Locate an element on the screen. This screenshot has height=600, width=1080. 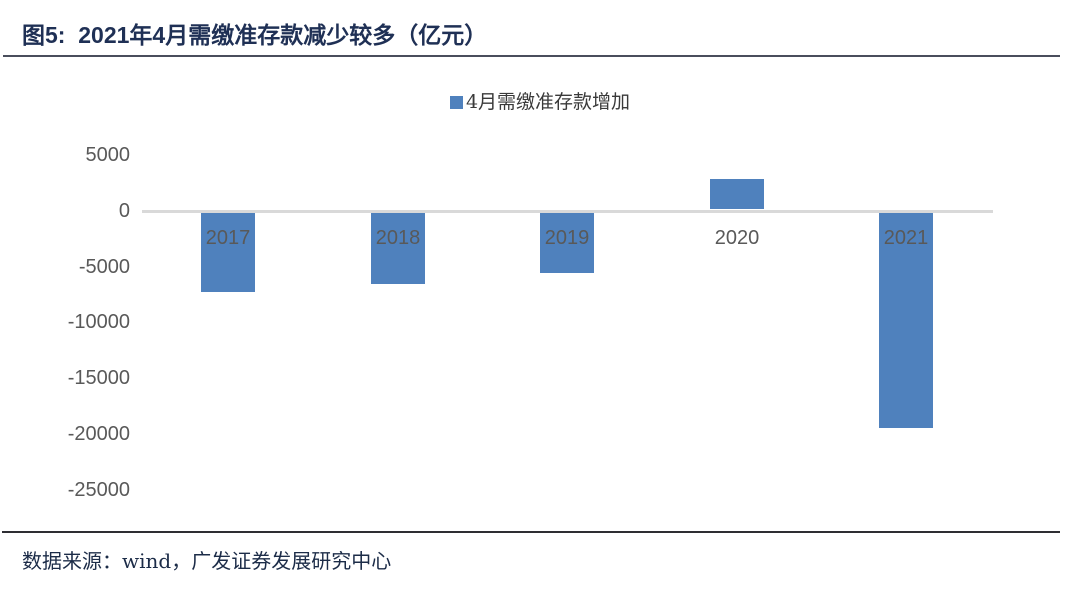
bar-2019 is located at coordinates (567, 243).